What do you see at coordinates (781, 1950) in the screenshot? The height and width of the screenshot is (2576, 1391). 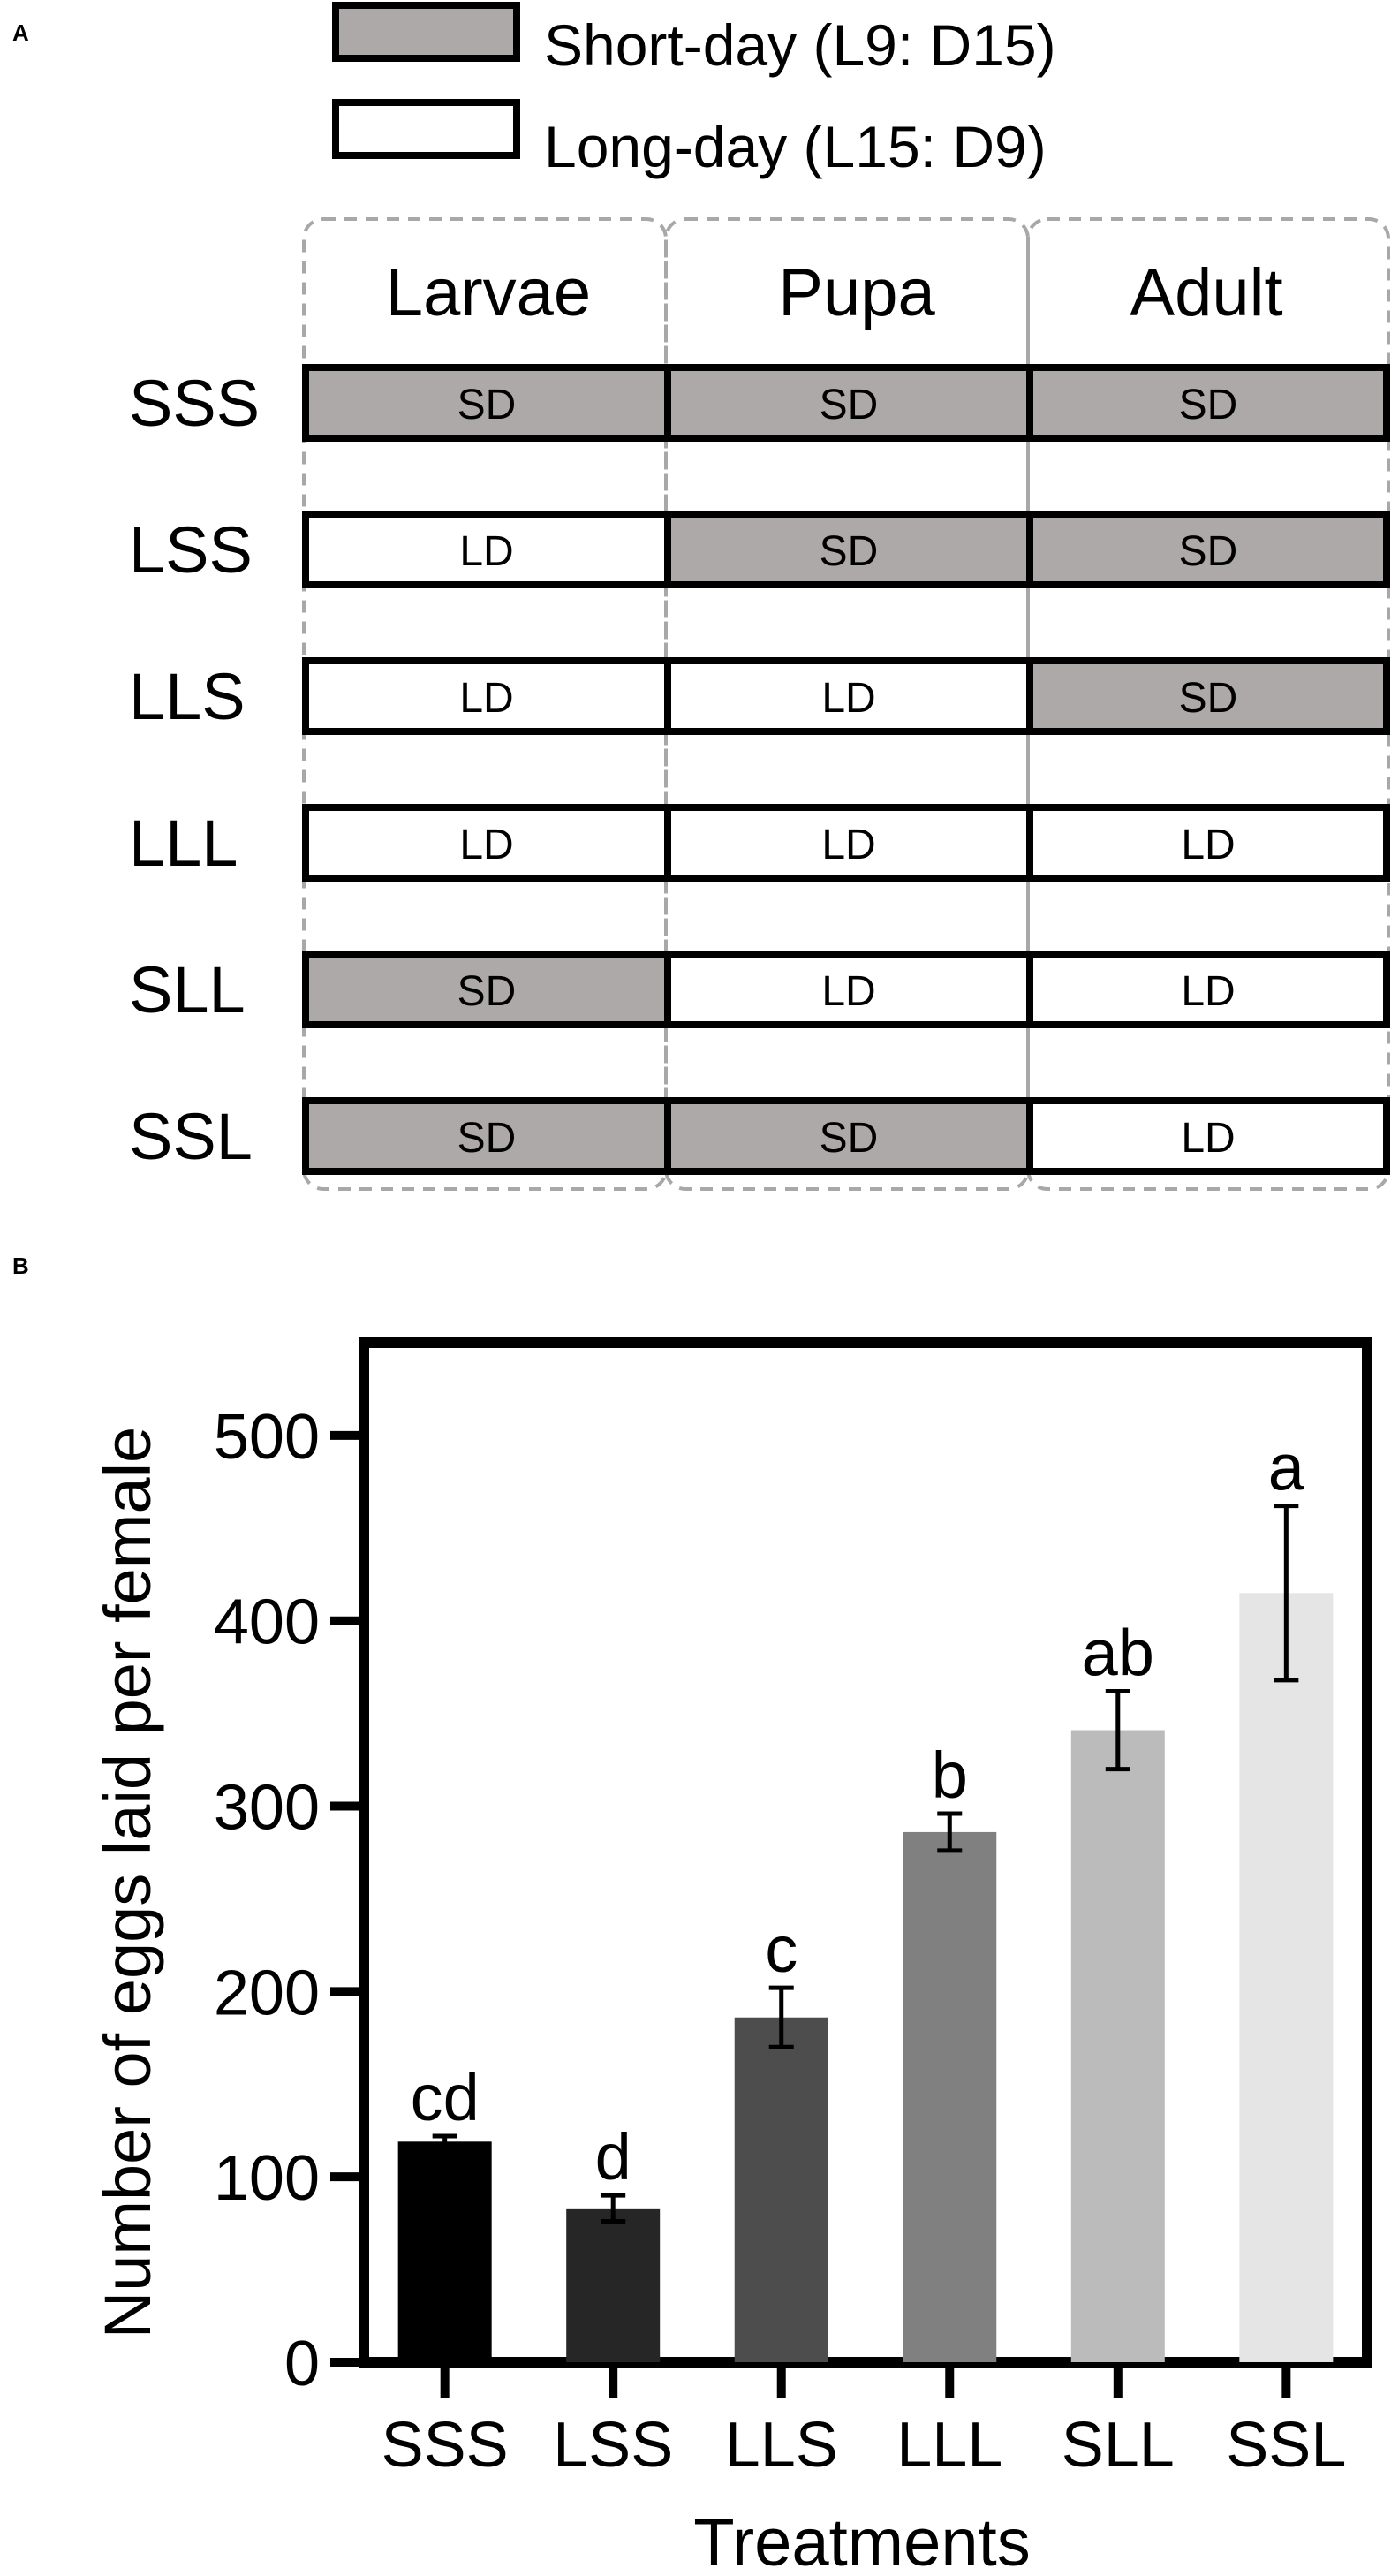 I see `significance-letter: c` at bounding box center [781, 1950].